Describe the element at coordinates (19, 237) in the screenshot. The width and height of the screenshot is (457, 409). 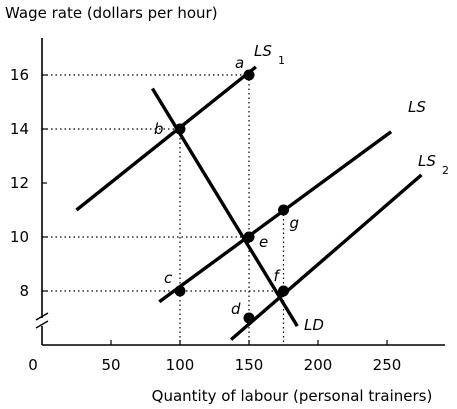
I see `y-tick-label: 10` at that location.